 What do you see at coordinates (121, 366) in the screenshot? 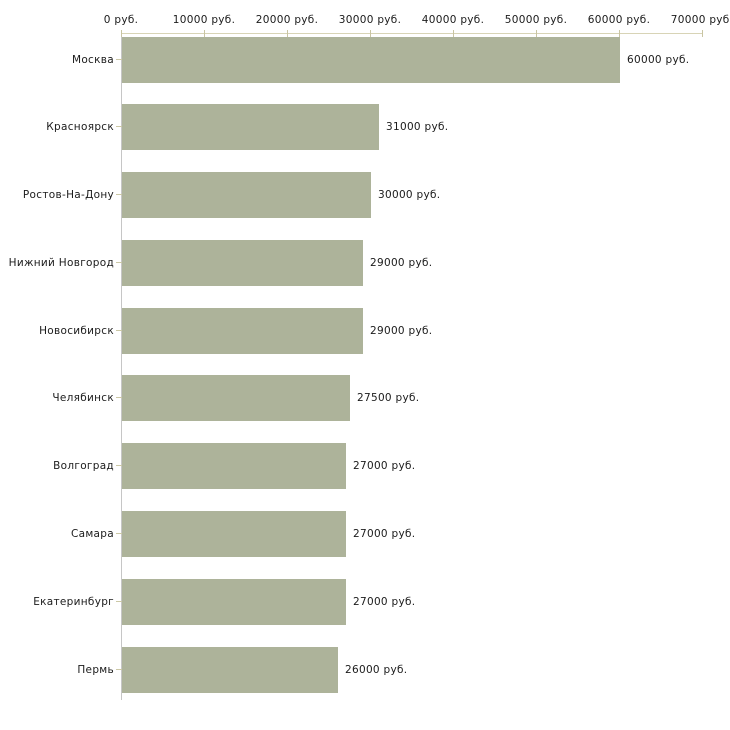
I see `y-axis-line` at bounding box center [121, 366].